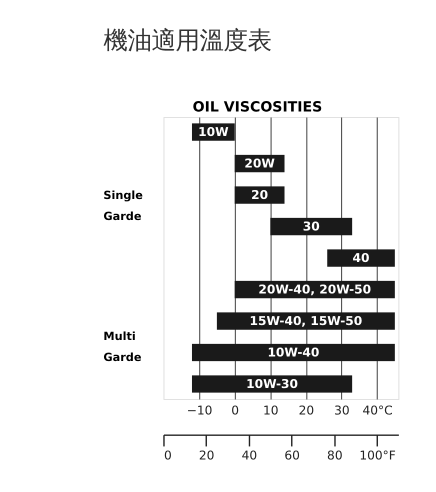 Image resolution: width=436 pixels, height=492 pixels. I want to click on y-tick-label: 20, so click(259, 195).